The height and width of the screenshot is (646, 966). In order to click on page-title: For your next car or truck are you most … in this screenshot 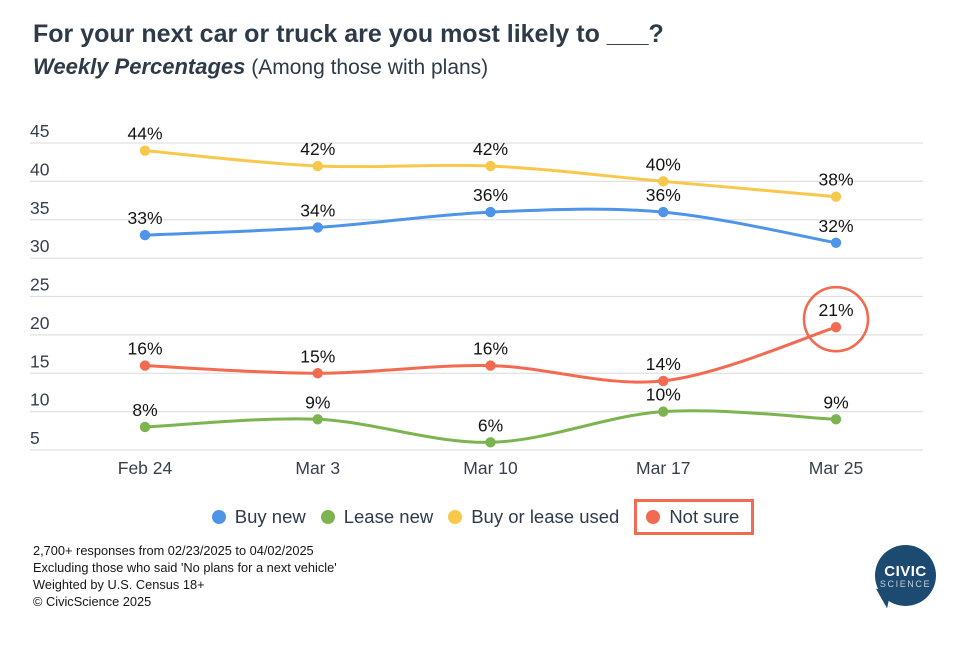, I will do `click(348, 34)`.